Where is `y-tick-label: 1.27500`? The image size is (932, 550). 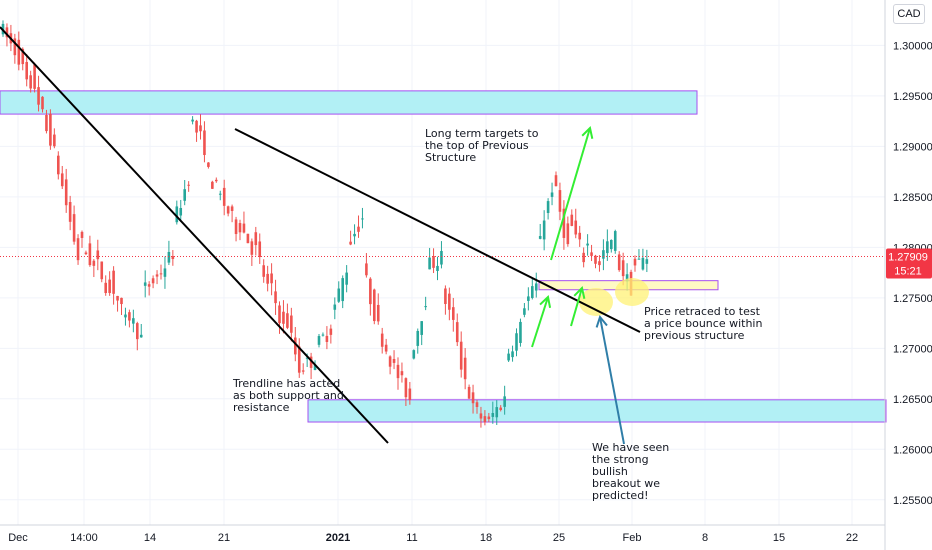 y-tick-label: 1.27500 is located at coordinates (912, 299).